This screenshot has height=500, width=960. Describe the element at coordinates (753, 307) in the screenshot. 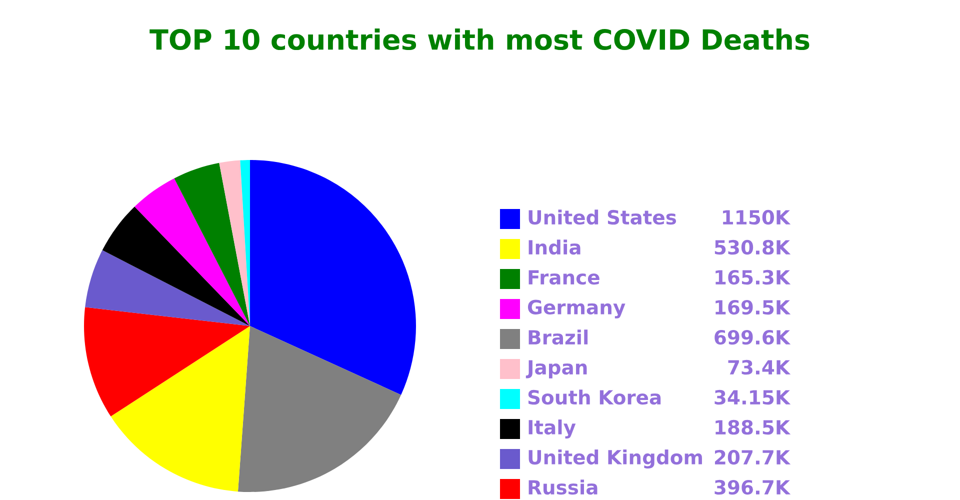

I see `data-label: 169.5K` at that location.